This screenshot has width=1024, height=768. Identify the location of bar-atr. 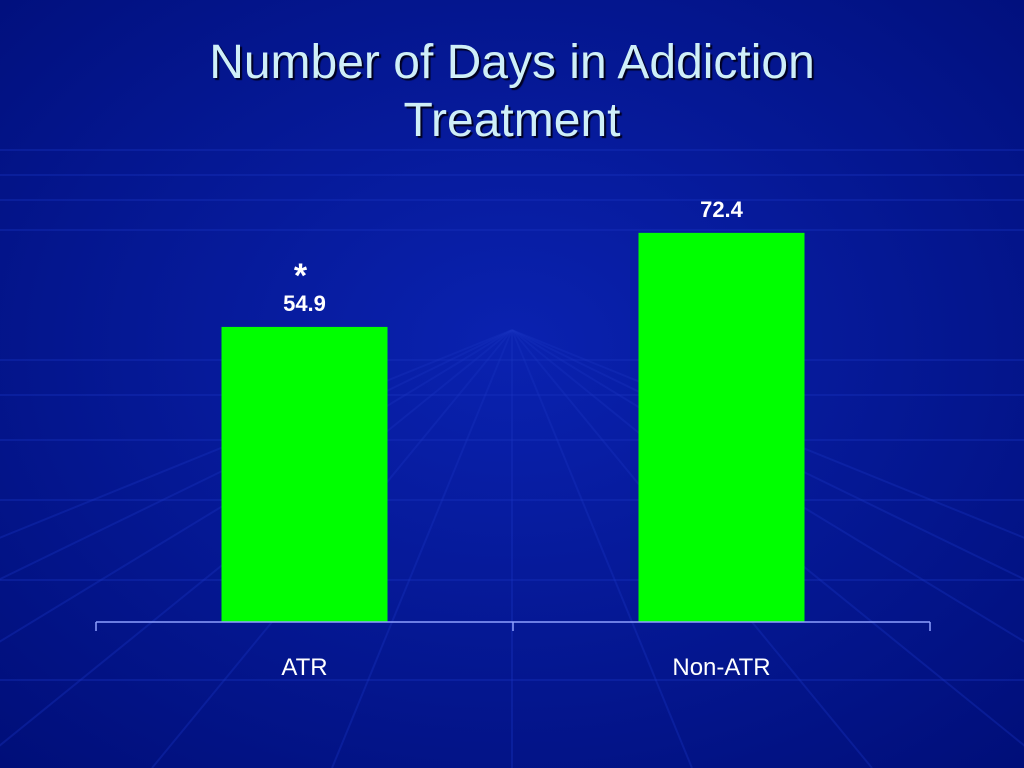
(304, 474).